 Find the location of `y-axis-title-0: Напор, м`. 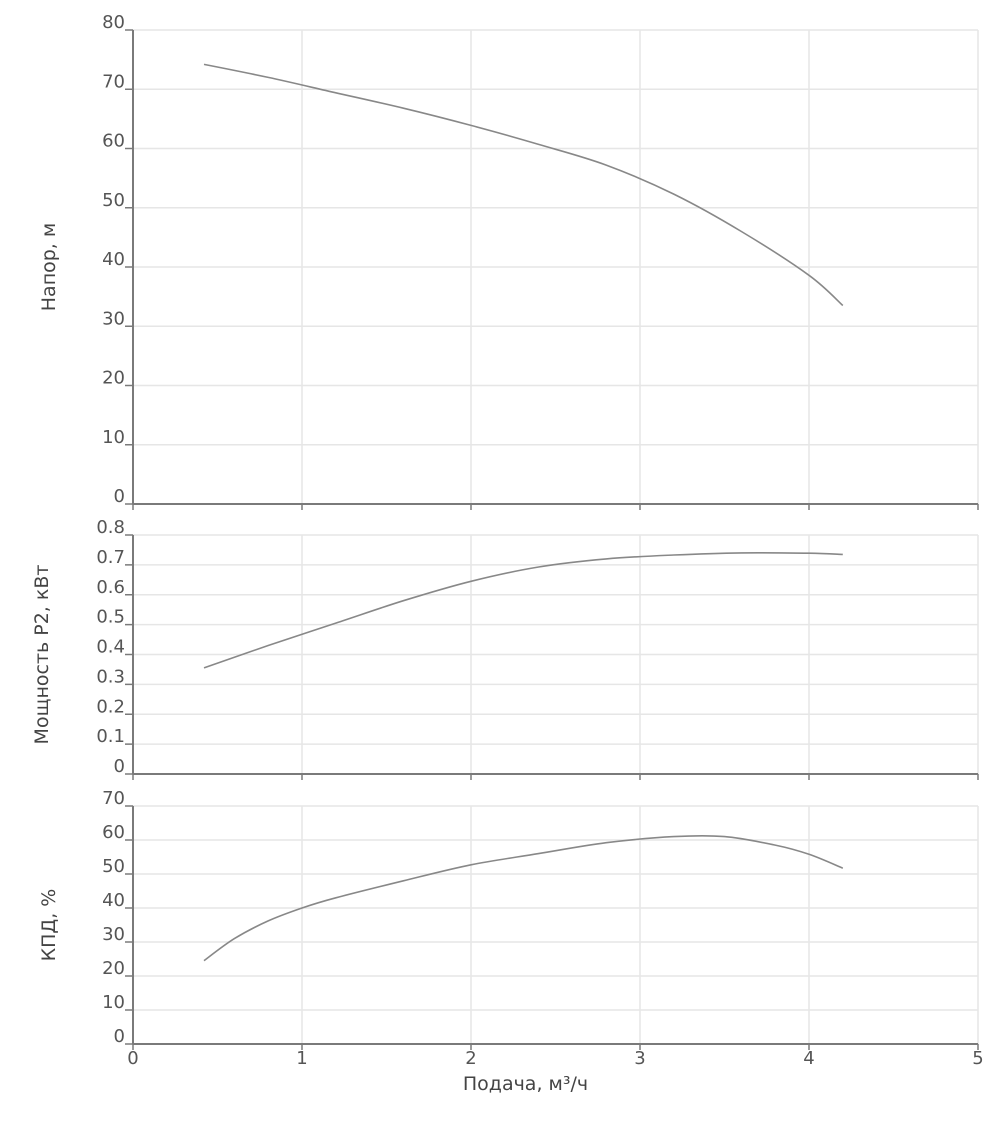

y-axis-title-0: Напор, м is located at coordinates (49, 267).